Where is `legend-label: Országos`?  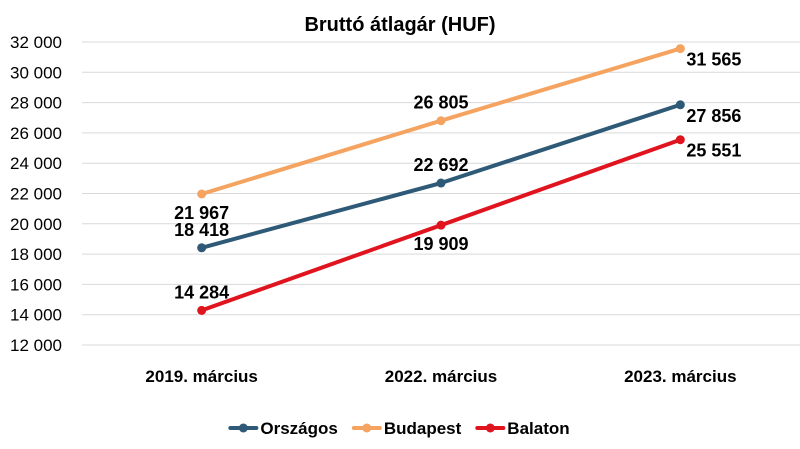 legend-label: Országos is located at coordinates (298, 428).